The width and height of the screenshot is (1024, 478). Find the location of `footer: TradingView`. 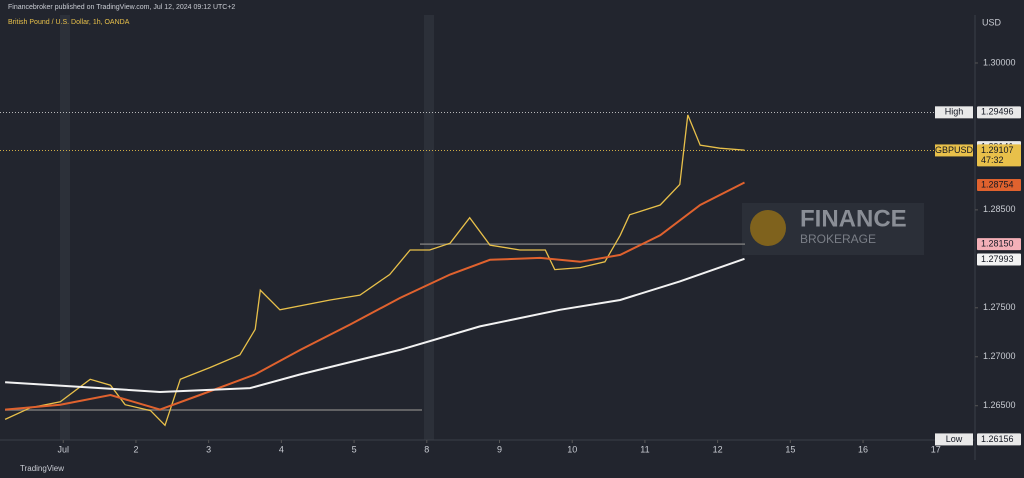

footer: TradingView is located at coordinates (42, 468).